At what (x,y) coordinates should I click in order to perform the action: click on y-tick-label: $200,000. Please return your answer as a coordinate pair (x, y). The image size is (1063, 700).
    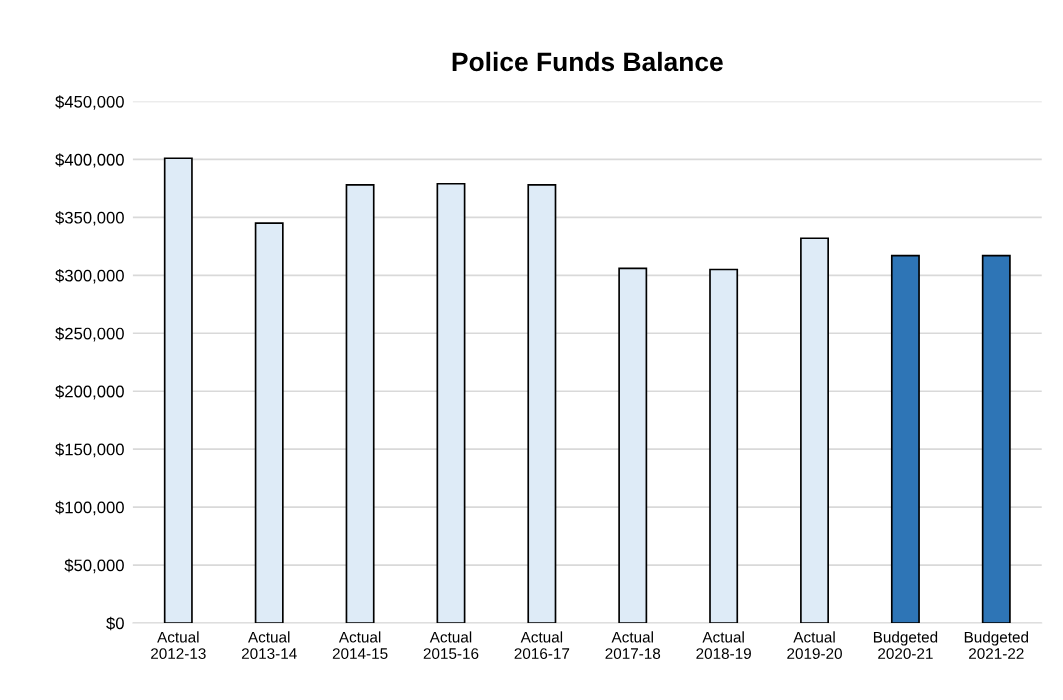
    Looking at the image, I should click on (89, 392).